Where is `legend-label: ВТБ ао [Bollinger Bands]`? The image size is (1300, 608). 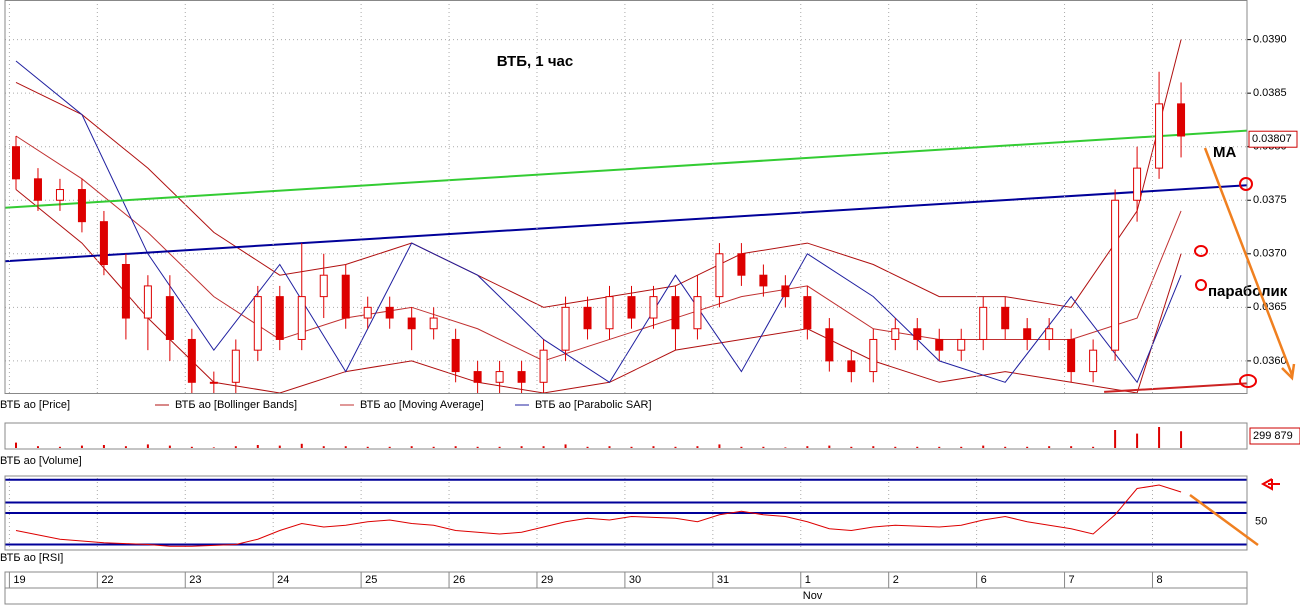 legend-label: ВТБ ао [Bollinger Bands] is located at coordinates (236, 405).